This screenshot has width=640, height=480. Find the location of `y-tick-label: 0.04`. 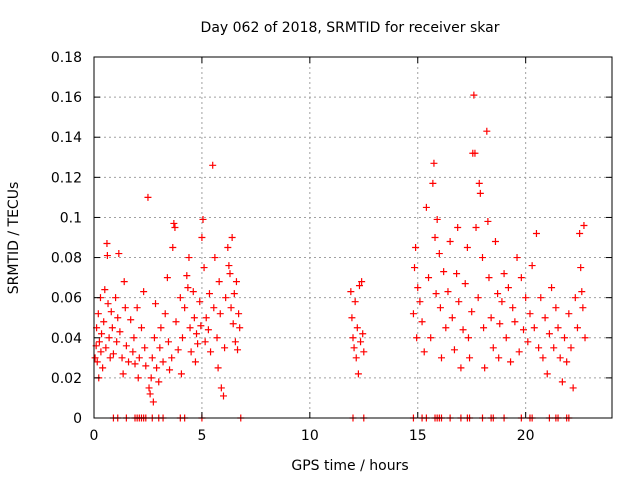

y-tick-label: 0.04 is located at coordinates (66, 339).